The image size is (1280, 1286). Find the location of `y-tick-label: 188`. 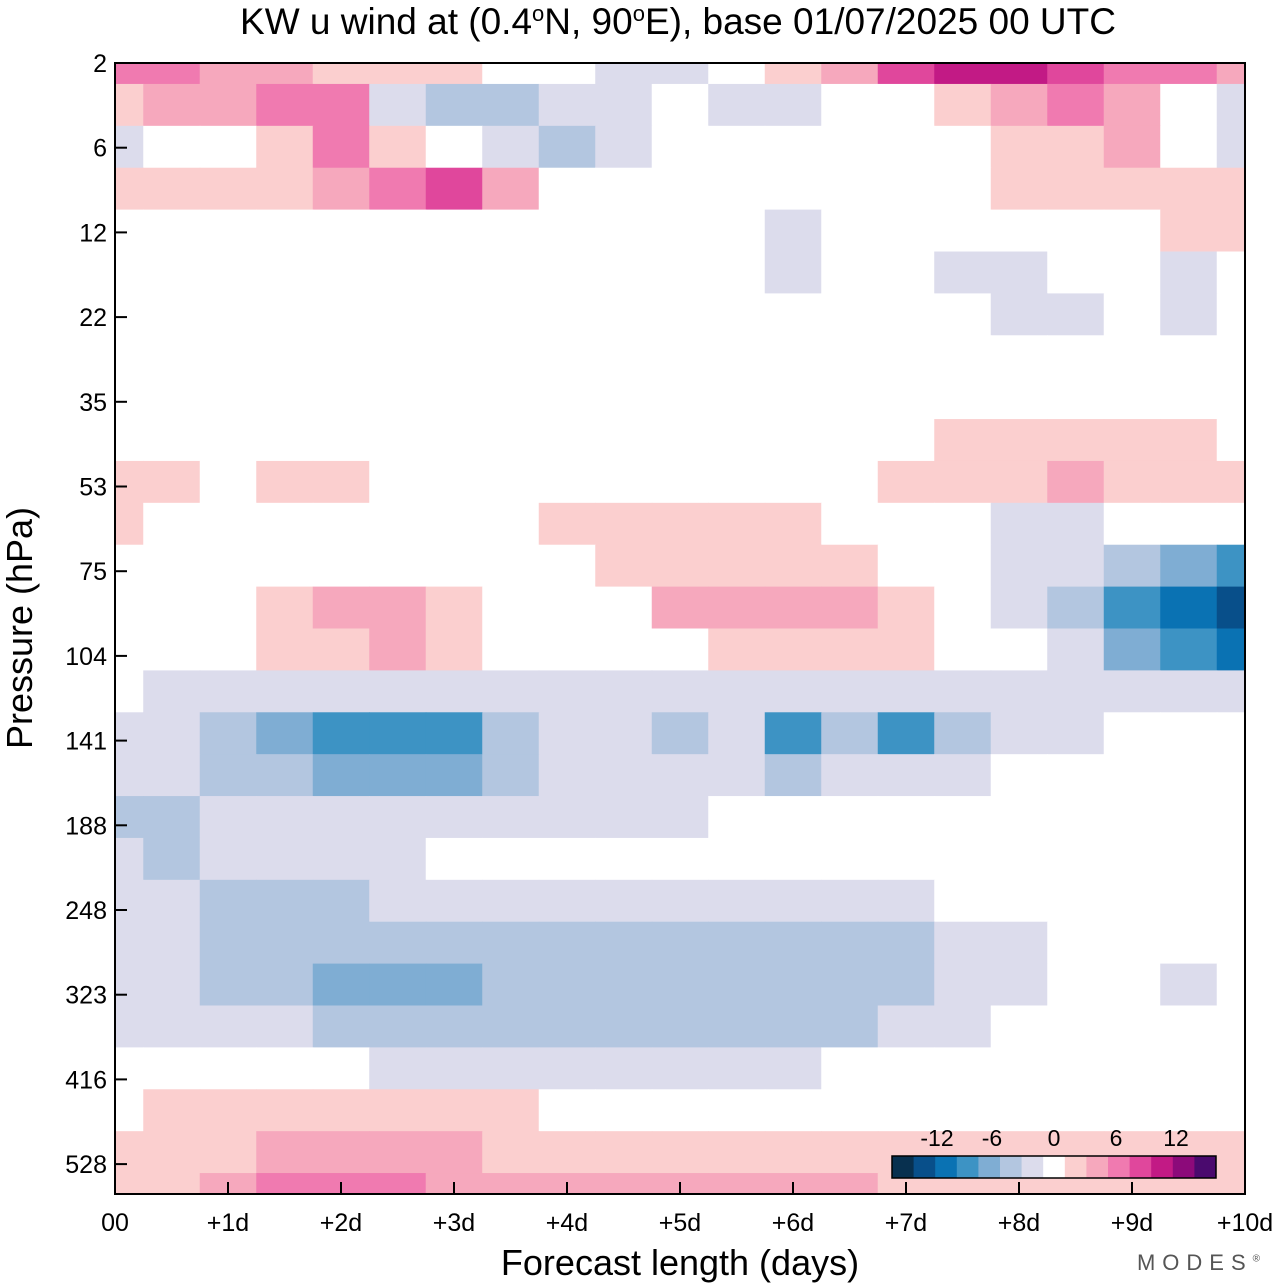

y-tick-label: 188 is located at coordinates (86, 826).